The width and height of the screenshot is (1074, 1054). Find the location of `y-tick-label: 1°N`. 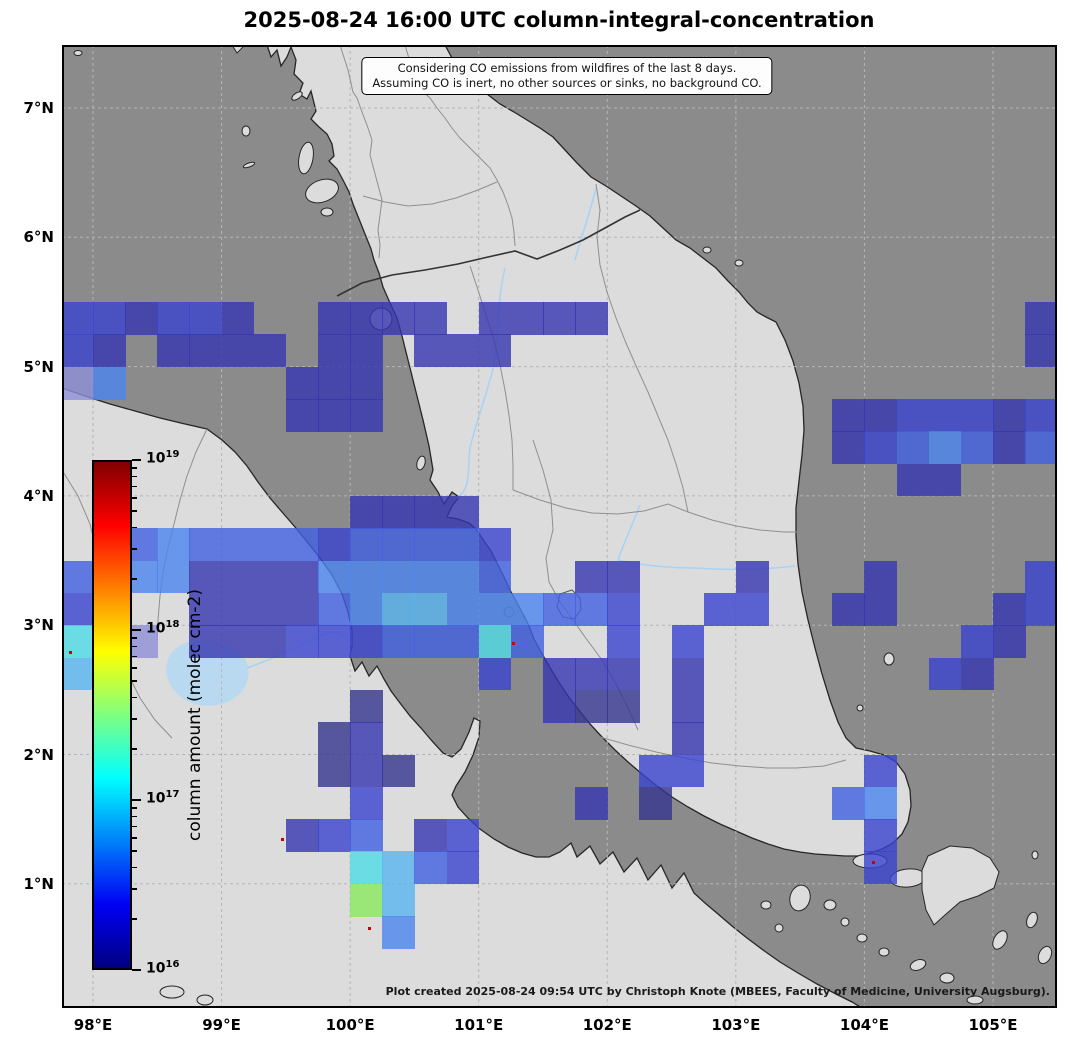

y-tick-label: 1°N is located at coordinates (39, 883).